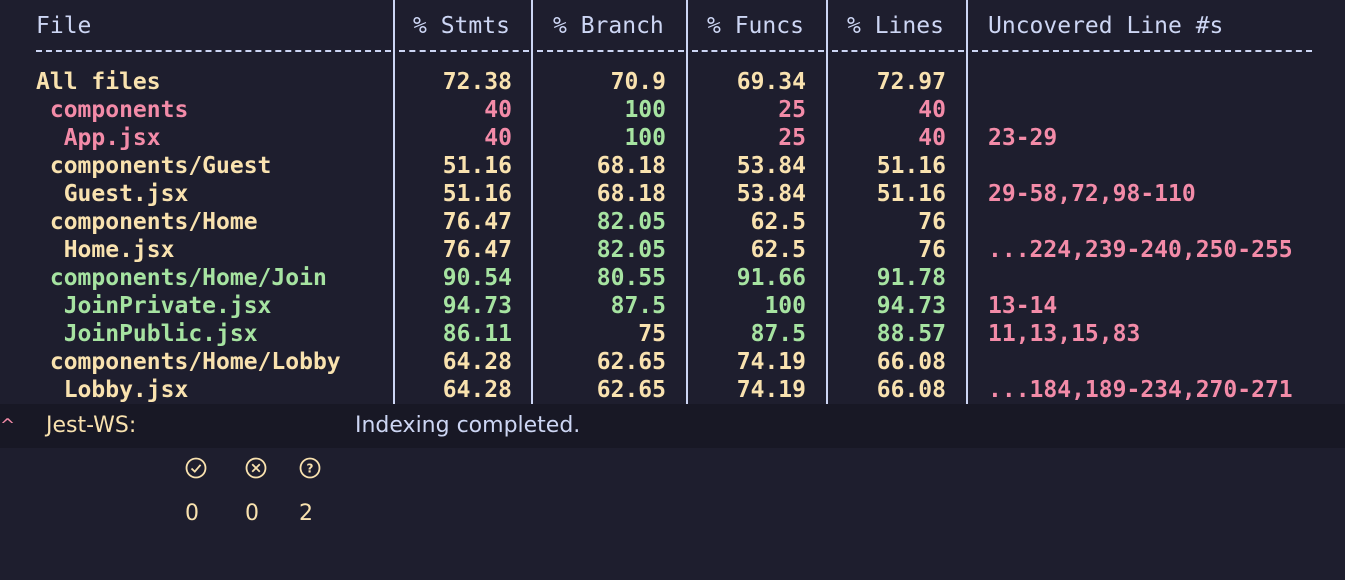  What do you see at coordinates (305, 513) in the screenshot?
I see `unknown-count: 2` at bounding box center [305, 513].